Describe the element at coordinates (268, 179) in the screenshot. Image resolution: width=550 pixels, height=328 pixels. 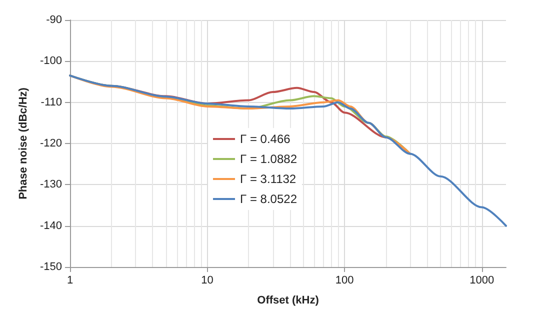
I see `legend-label: Γ = 3.1132` at that location.